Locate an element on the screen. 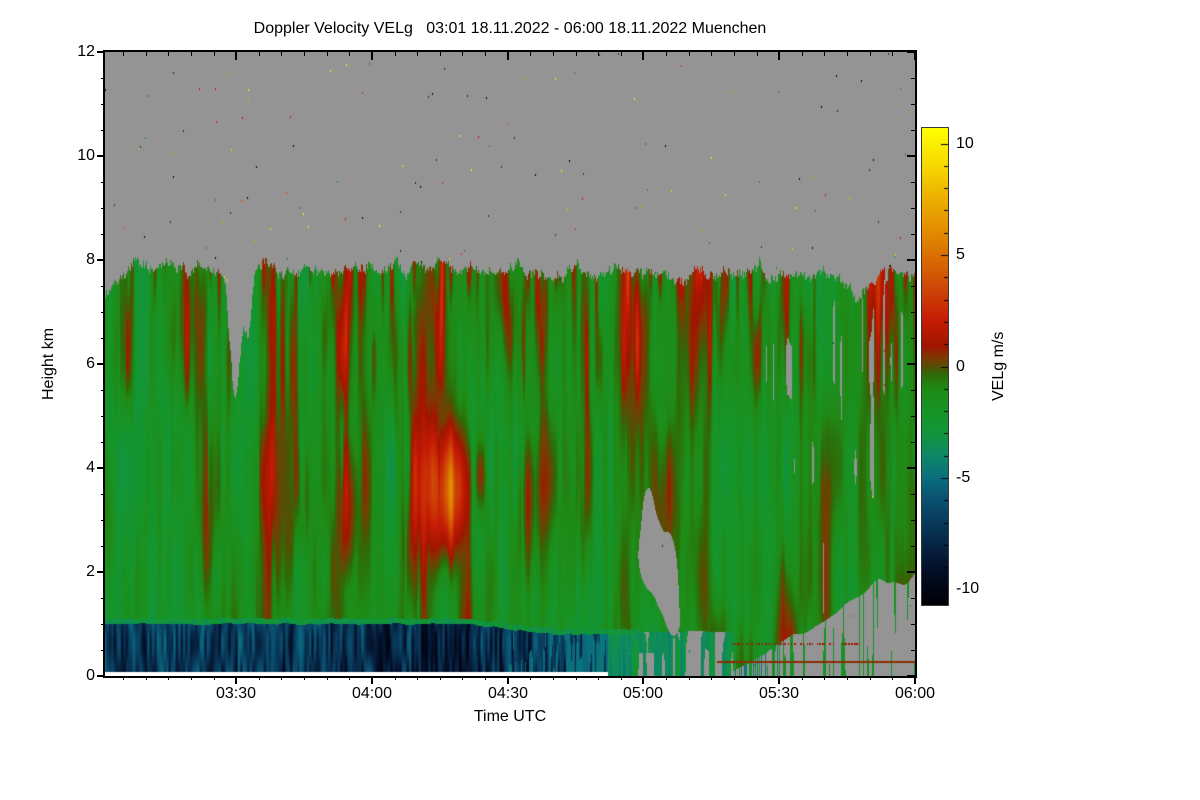 This screenshot has width=1200, height=800. x-axis-tick-label: 05:30 is located at coordinates (779, 693).